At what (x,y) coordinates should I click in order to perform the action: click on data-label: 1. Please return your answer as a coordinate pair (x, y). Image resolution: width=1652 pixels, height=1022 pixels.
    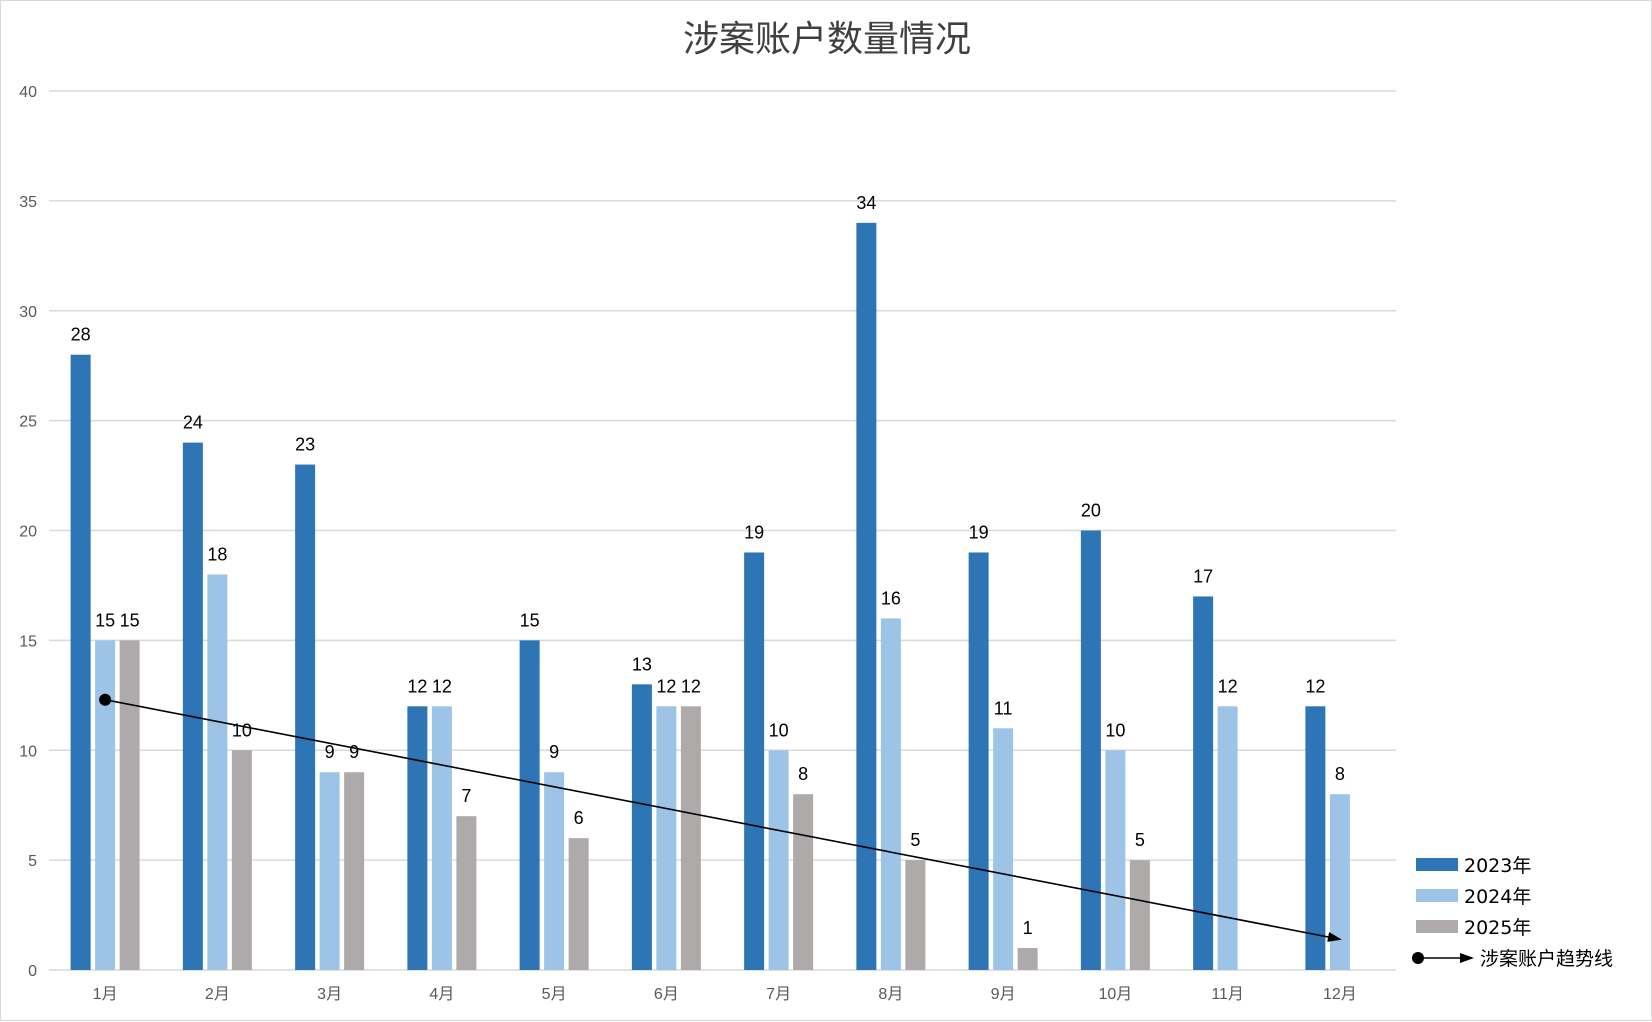
    Looking at the image, I should click on (1028, 928).